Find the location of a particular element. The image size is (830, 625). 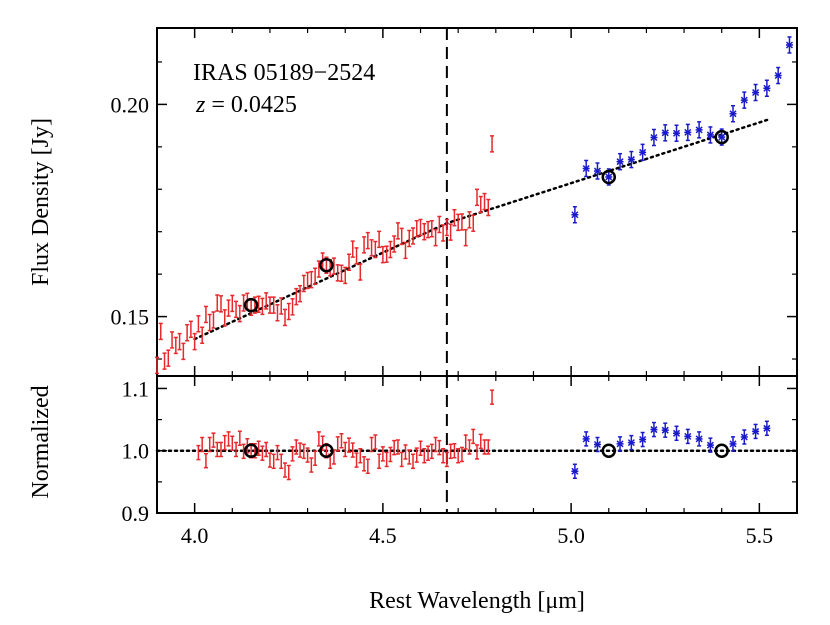

x-tick-label: 4.5 is located at coordinates (383, 535).